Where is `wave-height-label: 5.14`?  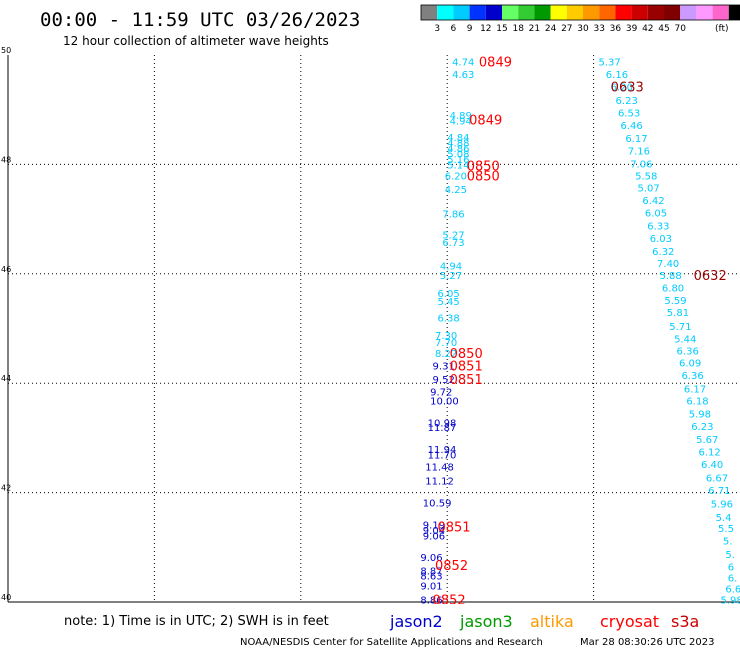
wave-height-label: 5.14 is located at coordinates (458, 165).